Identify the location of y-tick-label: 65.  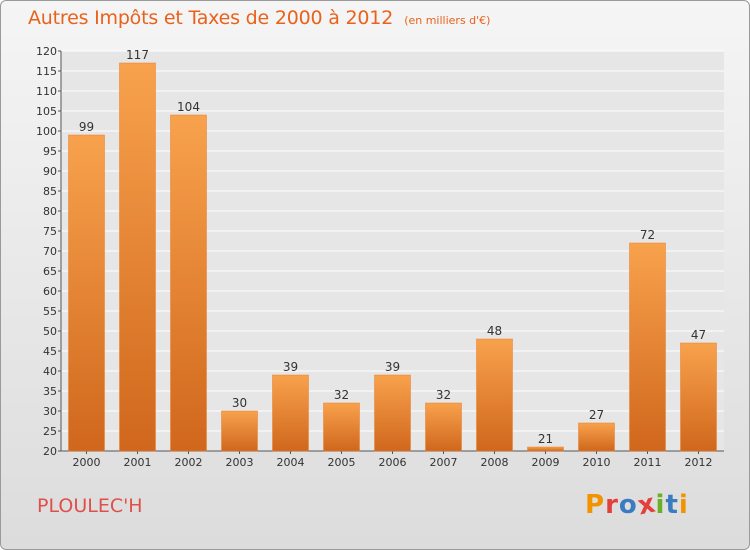
(50, 271).